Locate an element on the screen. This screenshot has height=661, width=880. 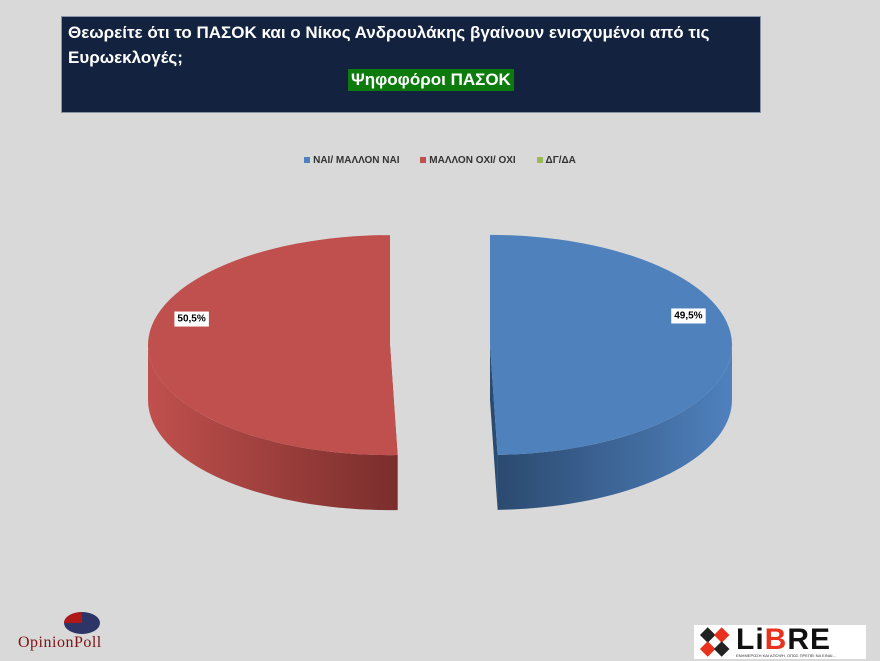
libre-logo-text: LiBRE is located at coordinates (784, 639).